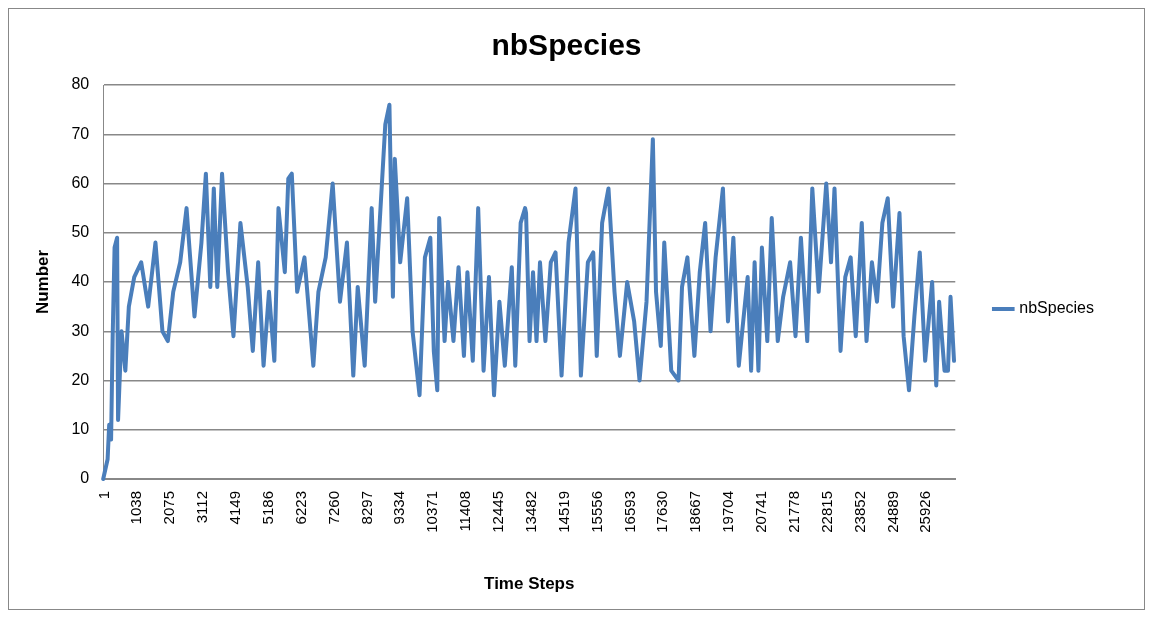 This screenshot has height=618, width=1153. What do you see at coordinates (80, 84) in the screenshot?
I see `y-tick-label: 80` at bounding box center [80, 84].